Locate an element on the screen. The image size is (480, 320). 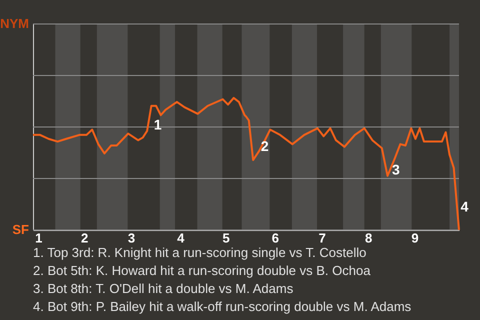
x-tick-label: 1 is located at coordinates (38, 238).